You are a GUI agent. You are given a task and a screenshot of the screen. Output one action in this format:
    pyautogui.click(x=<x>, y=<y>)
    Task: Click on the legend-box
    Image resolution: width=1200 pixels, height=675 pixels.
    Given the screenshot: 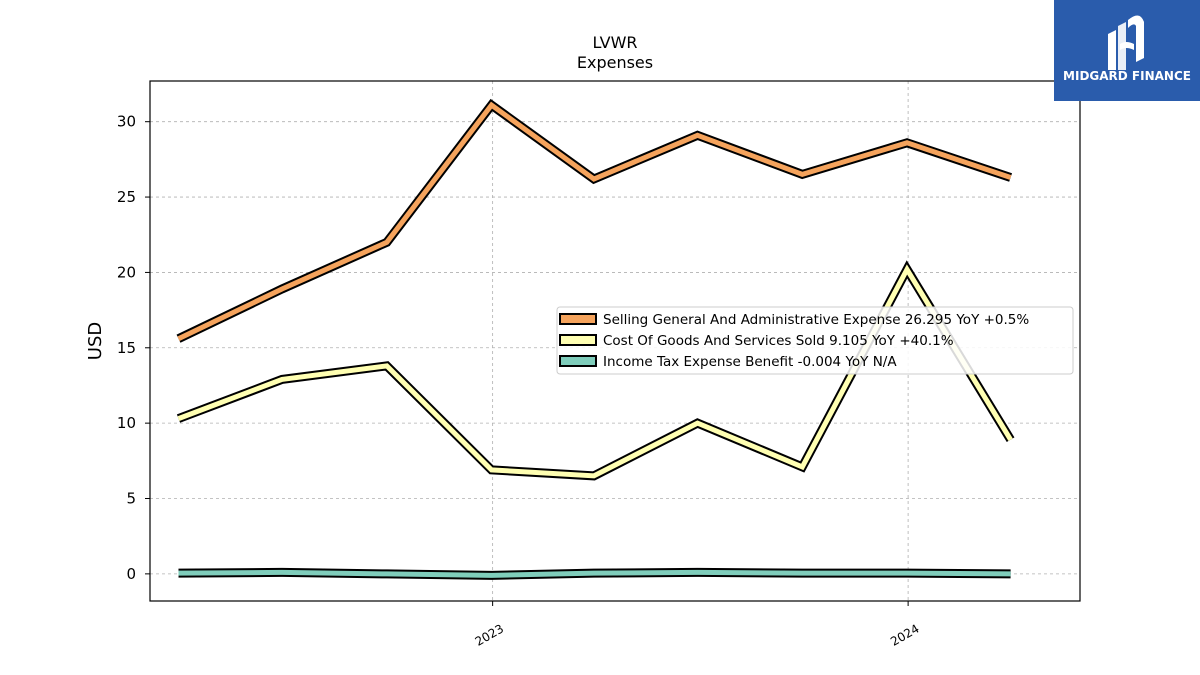 What is the action you would take?
    pyautogui.click(x=815, y=340)
    